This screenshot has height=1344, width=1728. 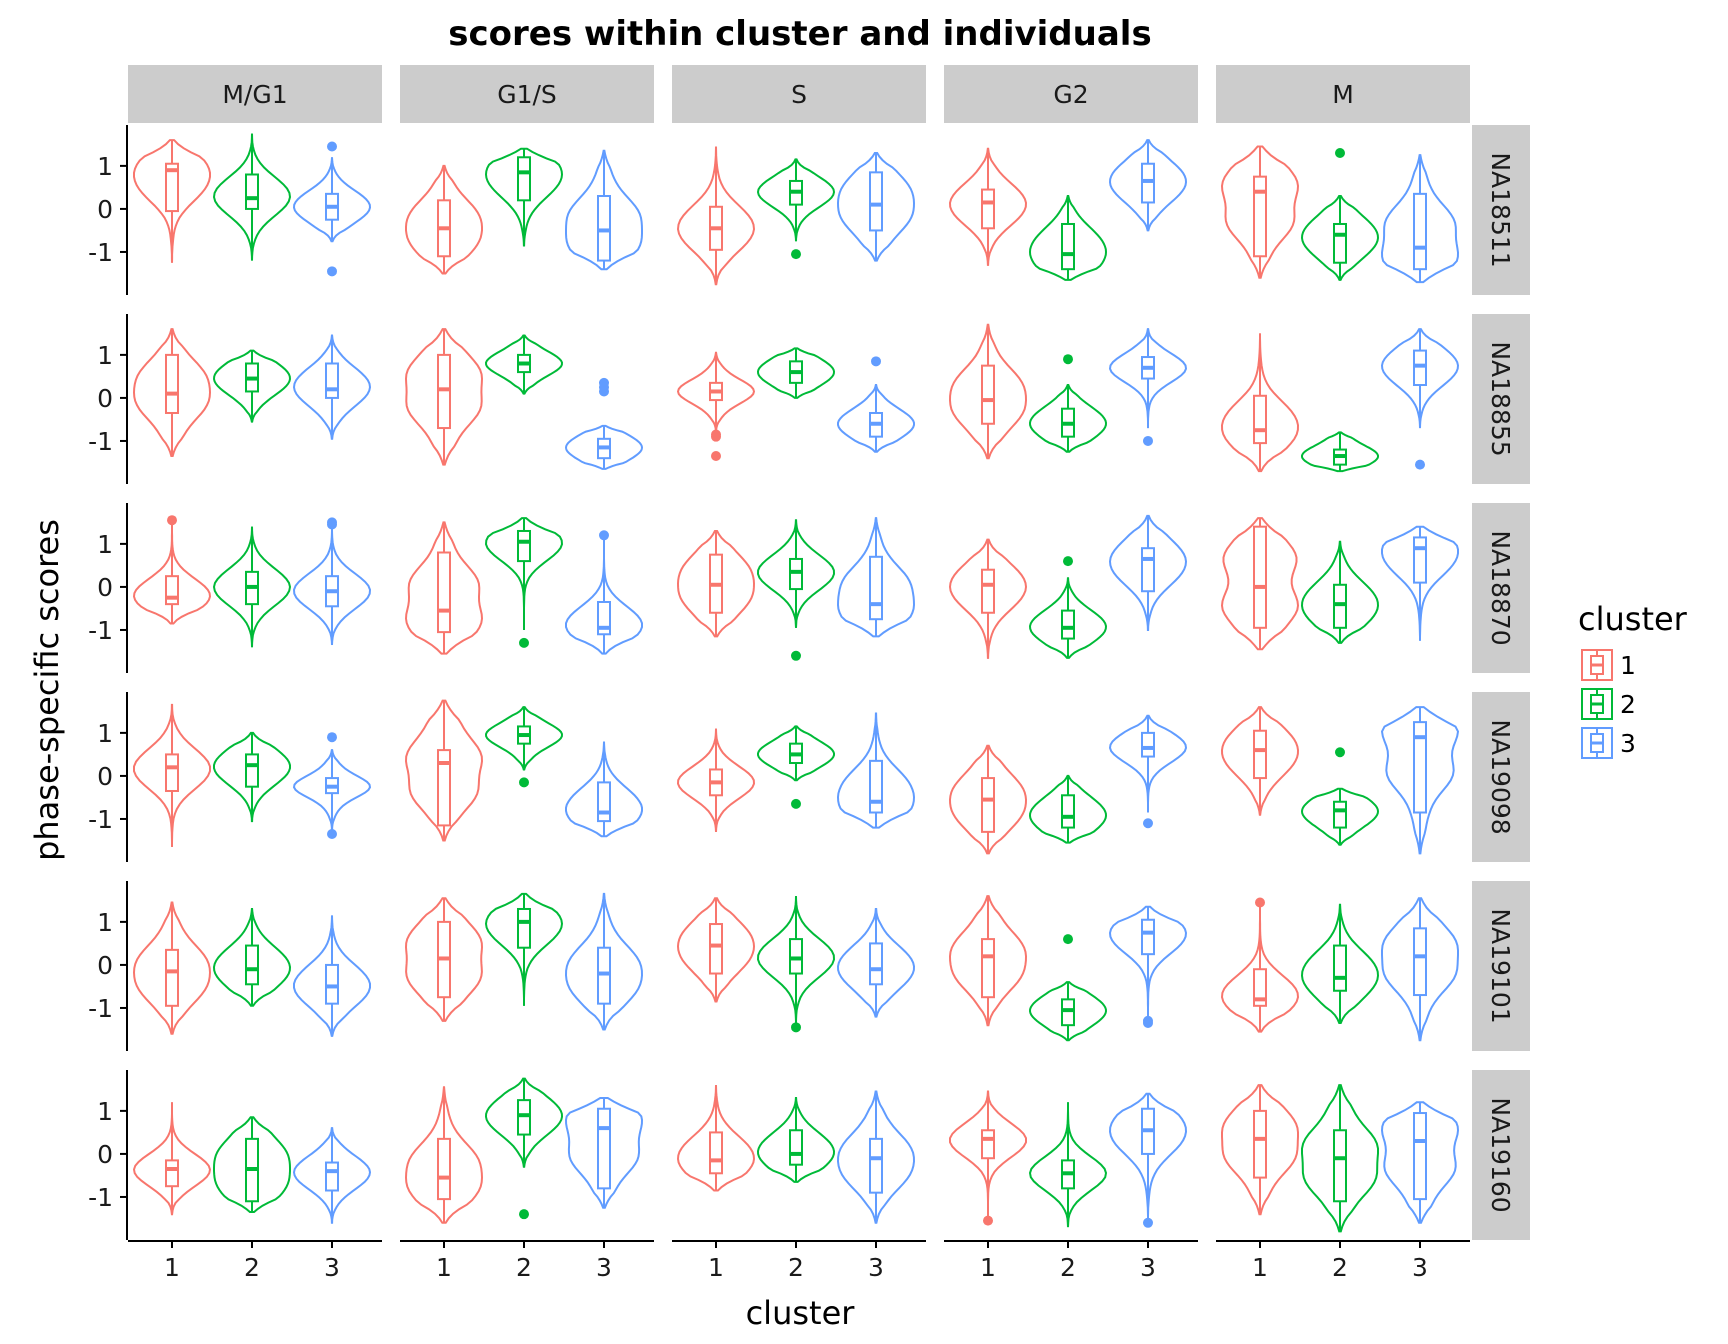 I want to click on y-axes: 1 0 -1 1 0 -1 1 0 -1 1 0 -1 1 0 -1 1 0 -1, so click(x=108, y=682).